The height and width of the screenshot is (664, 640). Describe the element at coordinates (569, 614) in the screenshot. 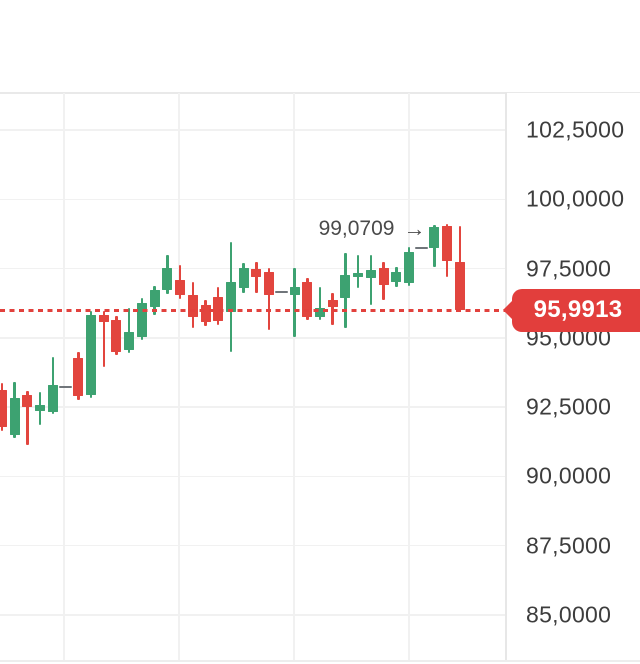

I see `axis-tick-label: 85,0000` at that location.